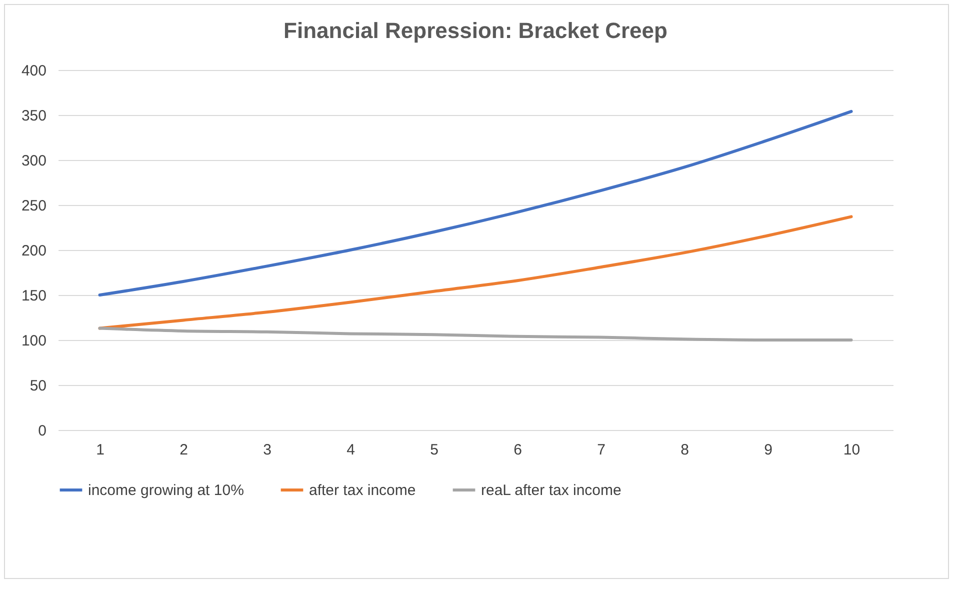 Image resolution: width=959 pixels, height=590 pixels. Describe the element at coordinates (33, 161) in the screenshot. I see `y-tick-label: 300` at that location.